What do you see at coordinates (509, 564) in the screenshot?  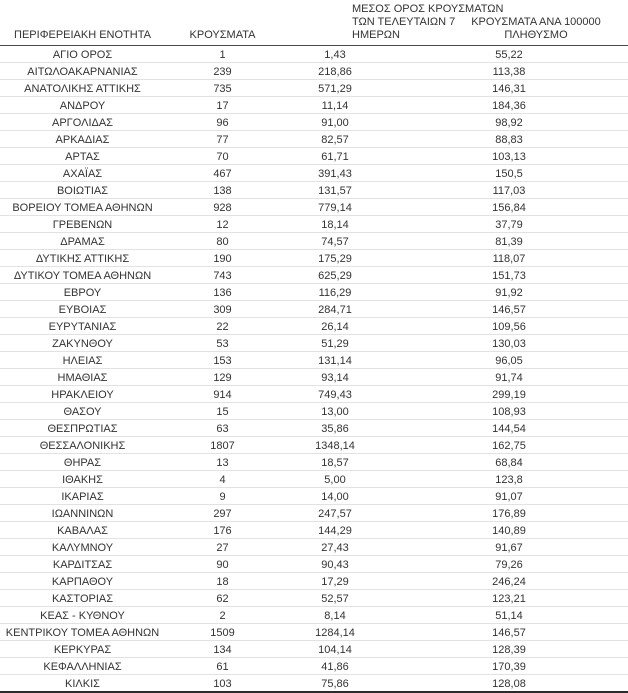 I see `per100k-cell: 79,26` at bounding box center [509, 564].